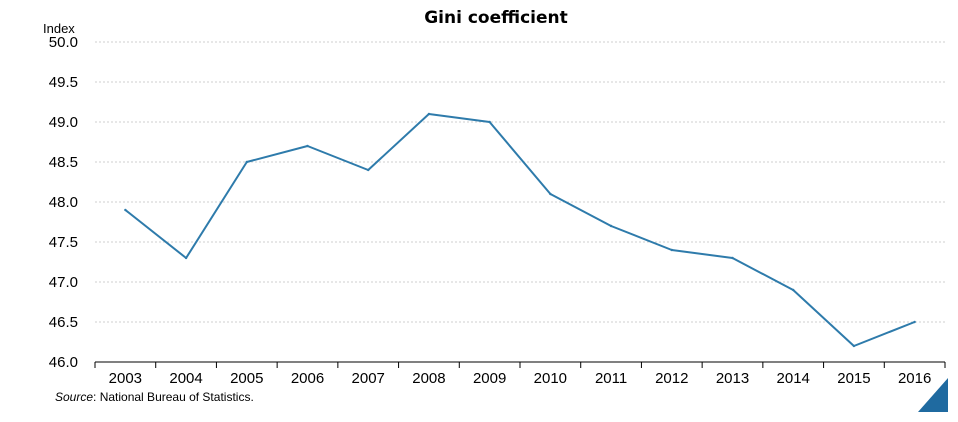 The width and height of the screenshot is (958, 422). What do you see at coordinates (671, 250) in the screenshot?
I see `data-point-2012` at bounding box center [671, 250].